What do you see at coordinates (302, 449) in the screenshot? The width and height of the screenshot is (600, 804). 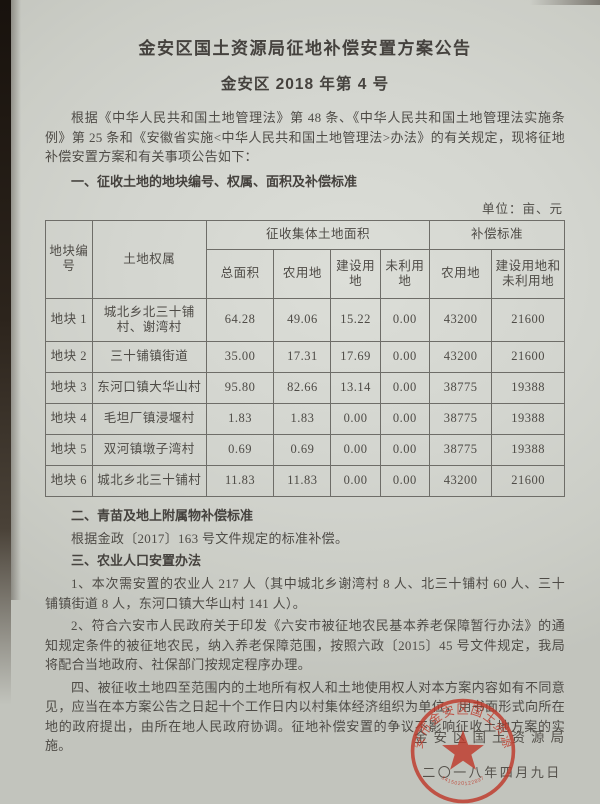 I see `cell-agri-area: 0.69` at bounding box center [302, 449].